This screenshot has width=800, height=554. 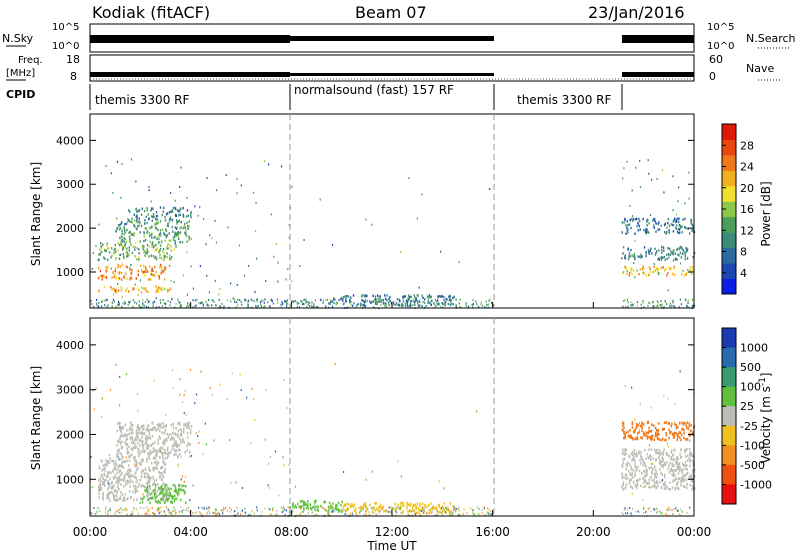 I want to click on nsearch-label: N.Search, so click(x=771, y=38).